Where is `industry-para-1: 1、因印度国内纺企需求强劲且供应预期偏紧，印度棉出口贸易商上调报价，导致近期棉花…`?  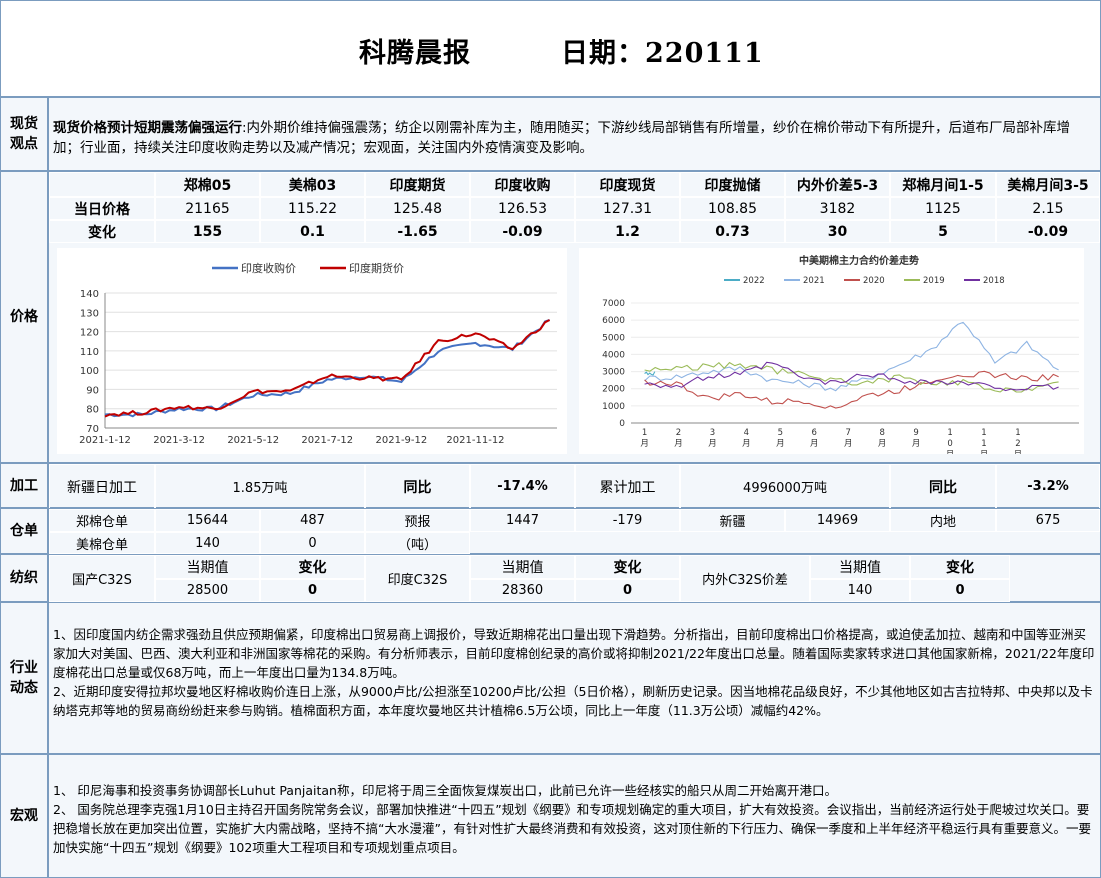 industry-para-1: 1、因印度国内纺企需求强劲且供应预期偏紧，印度棉出口贸易商上调报价，导致近期棉花… is located at coordinates (574, 653).